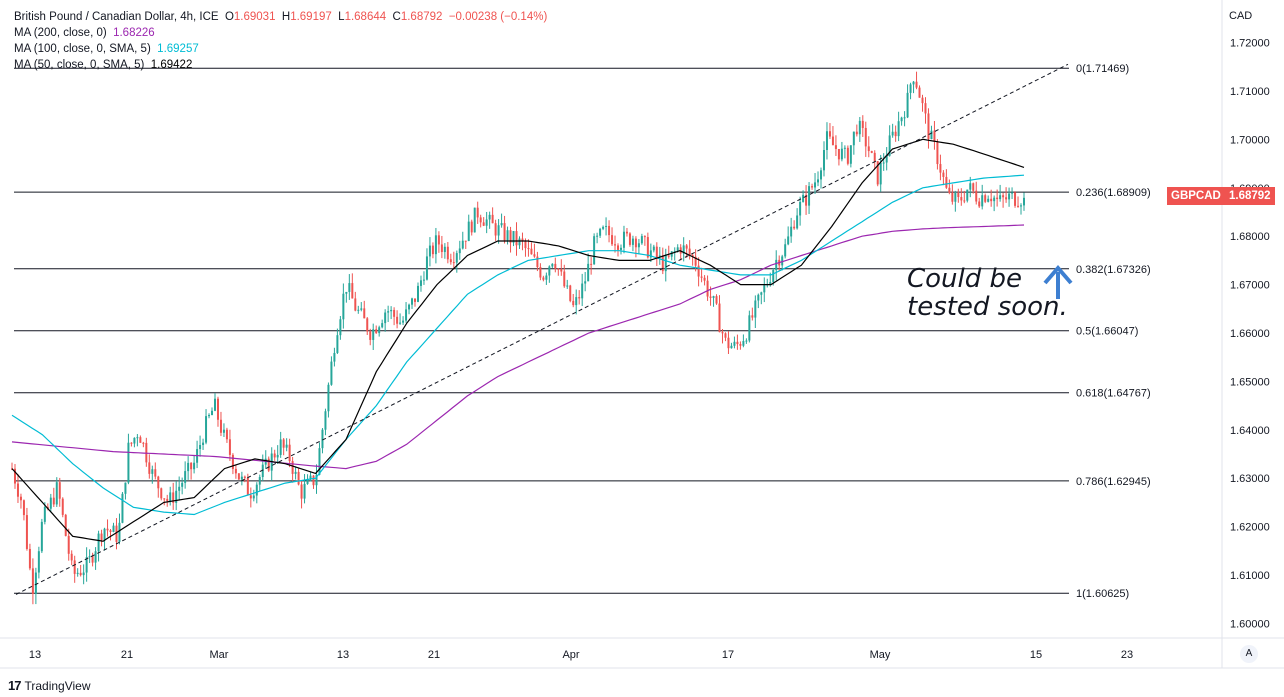 This screenshot has height=697, width=1284. What do you see at coordinates (1250, 92) in the screenshot?
I see `y-tick-label: 1.71000` at bounding box center [1250, 92].